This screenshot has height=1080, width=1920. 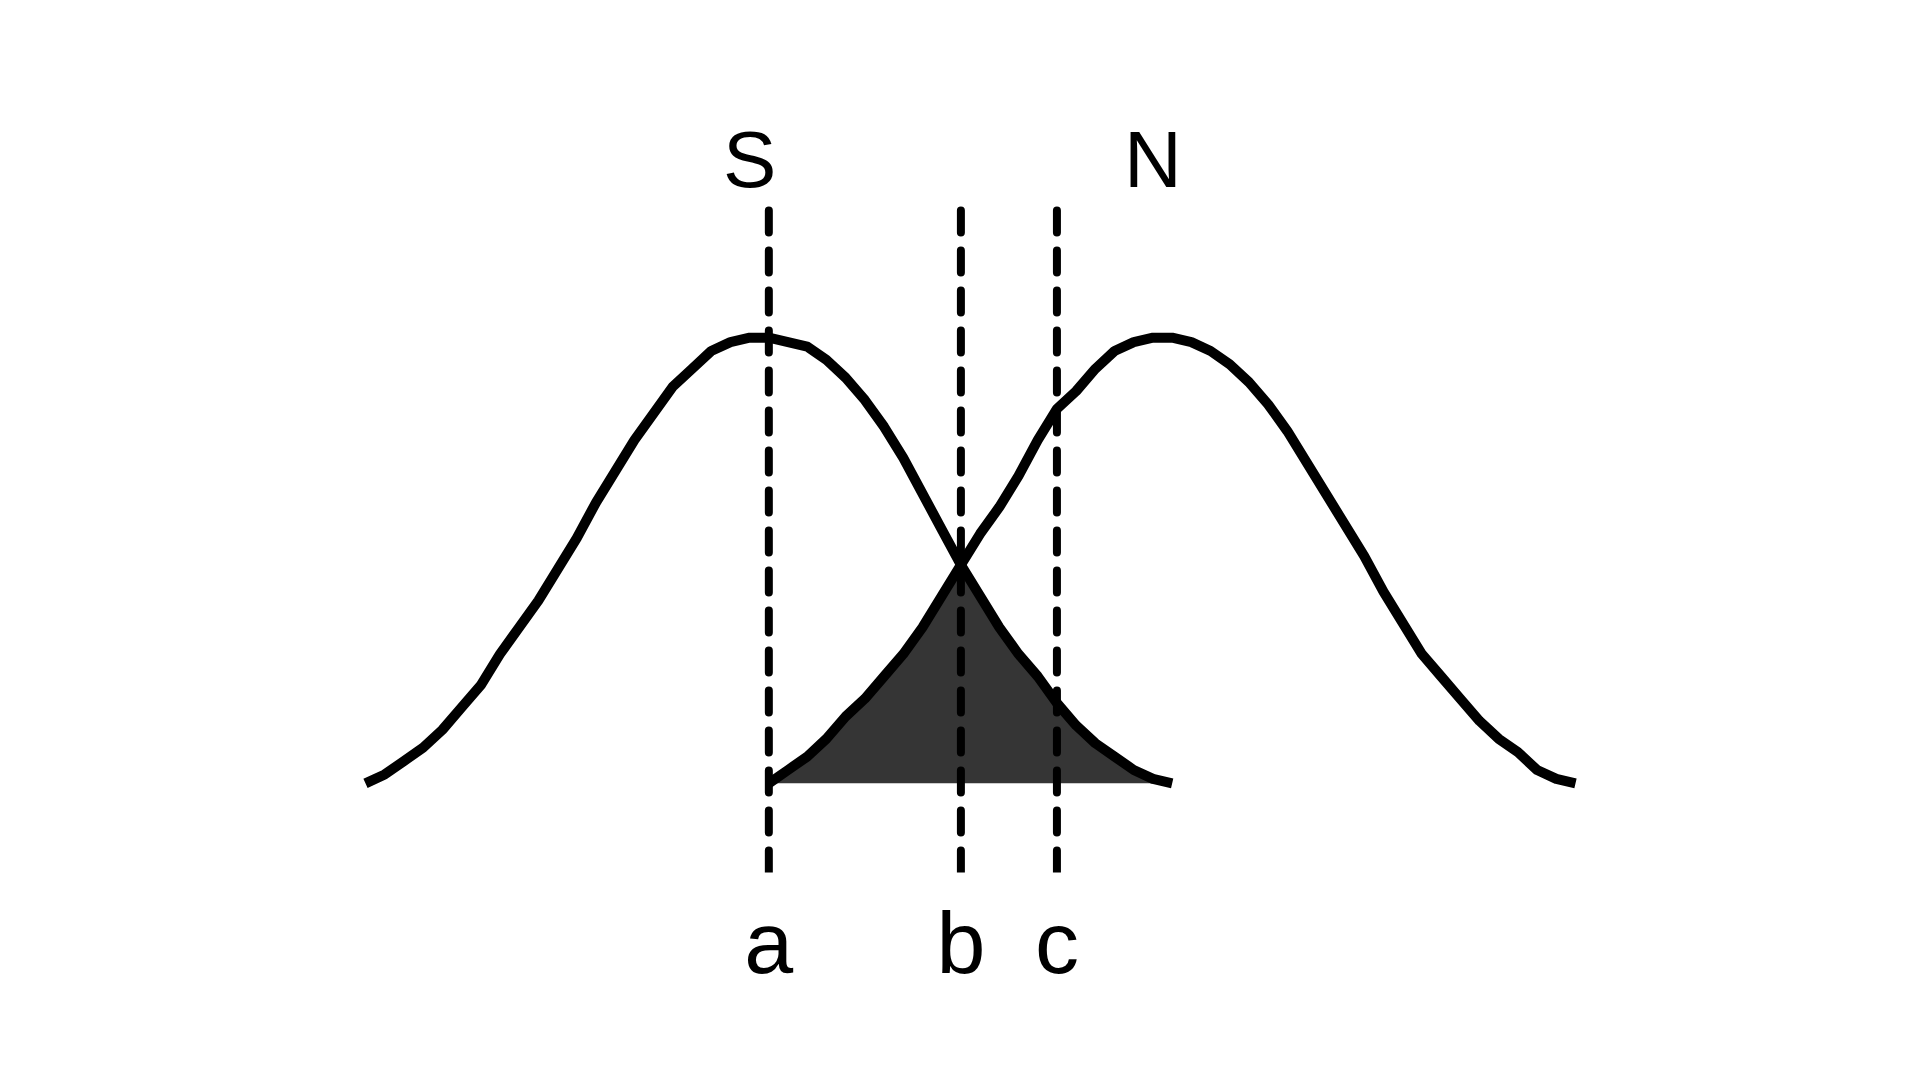 I want to click on x-tick-label: c, so click(x=1056, y=942).